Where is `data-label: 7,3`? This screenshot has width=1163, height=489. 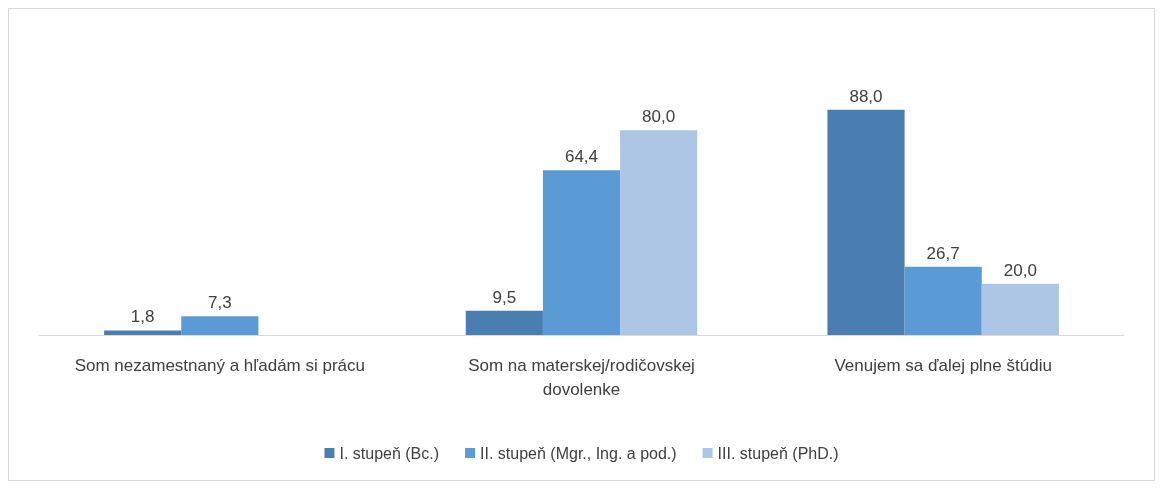 data-label: 7,3 is located at coordinates (220, 303).